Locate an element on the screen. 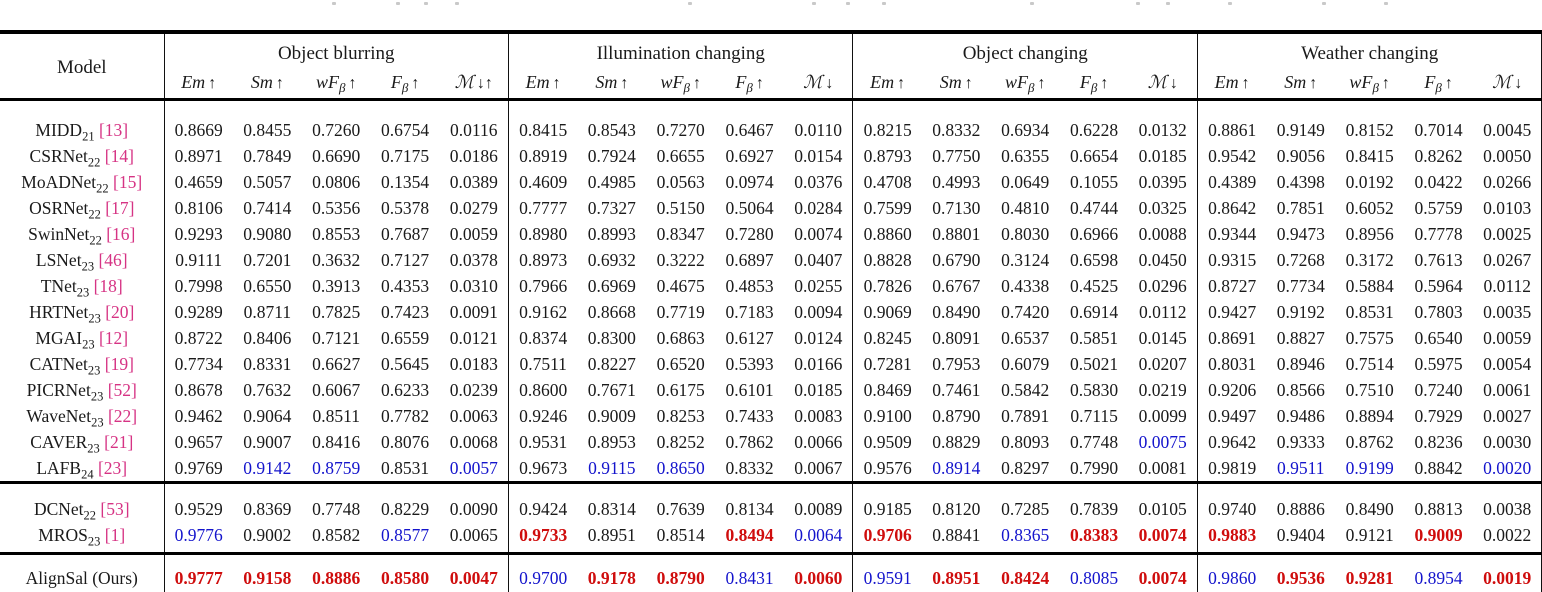  metric-value: 0.5645 is located at coordinates (405, 364).